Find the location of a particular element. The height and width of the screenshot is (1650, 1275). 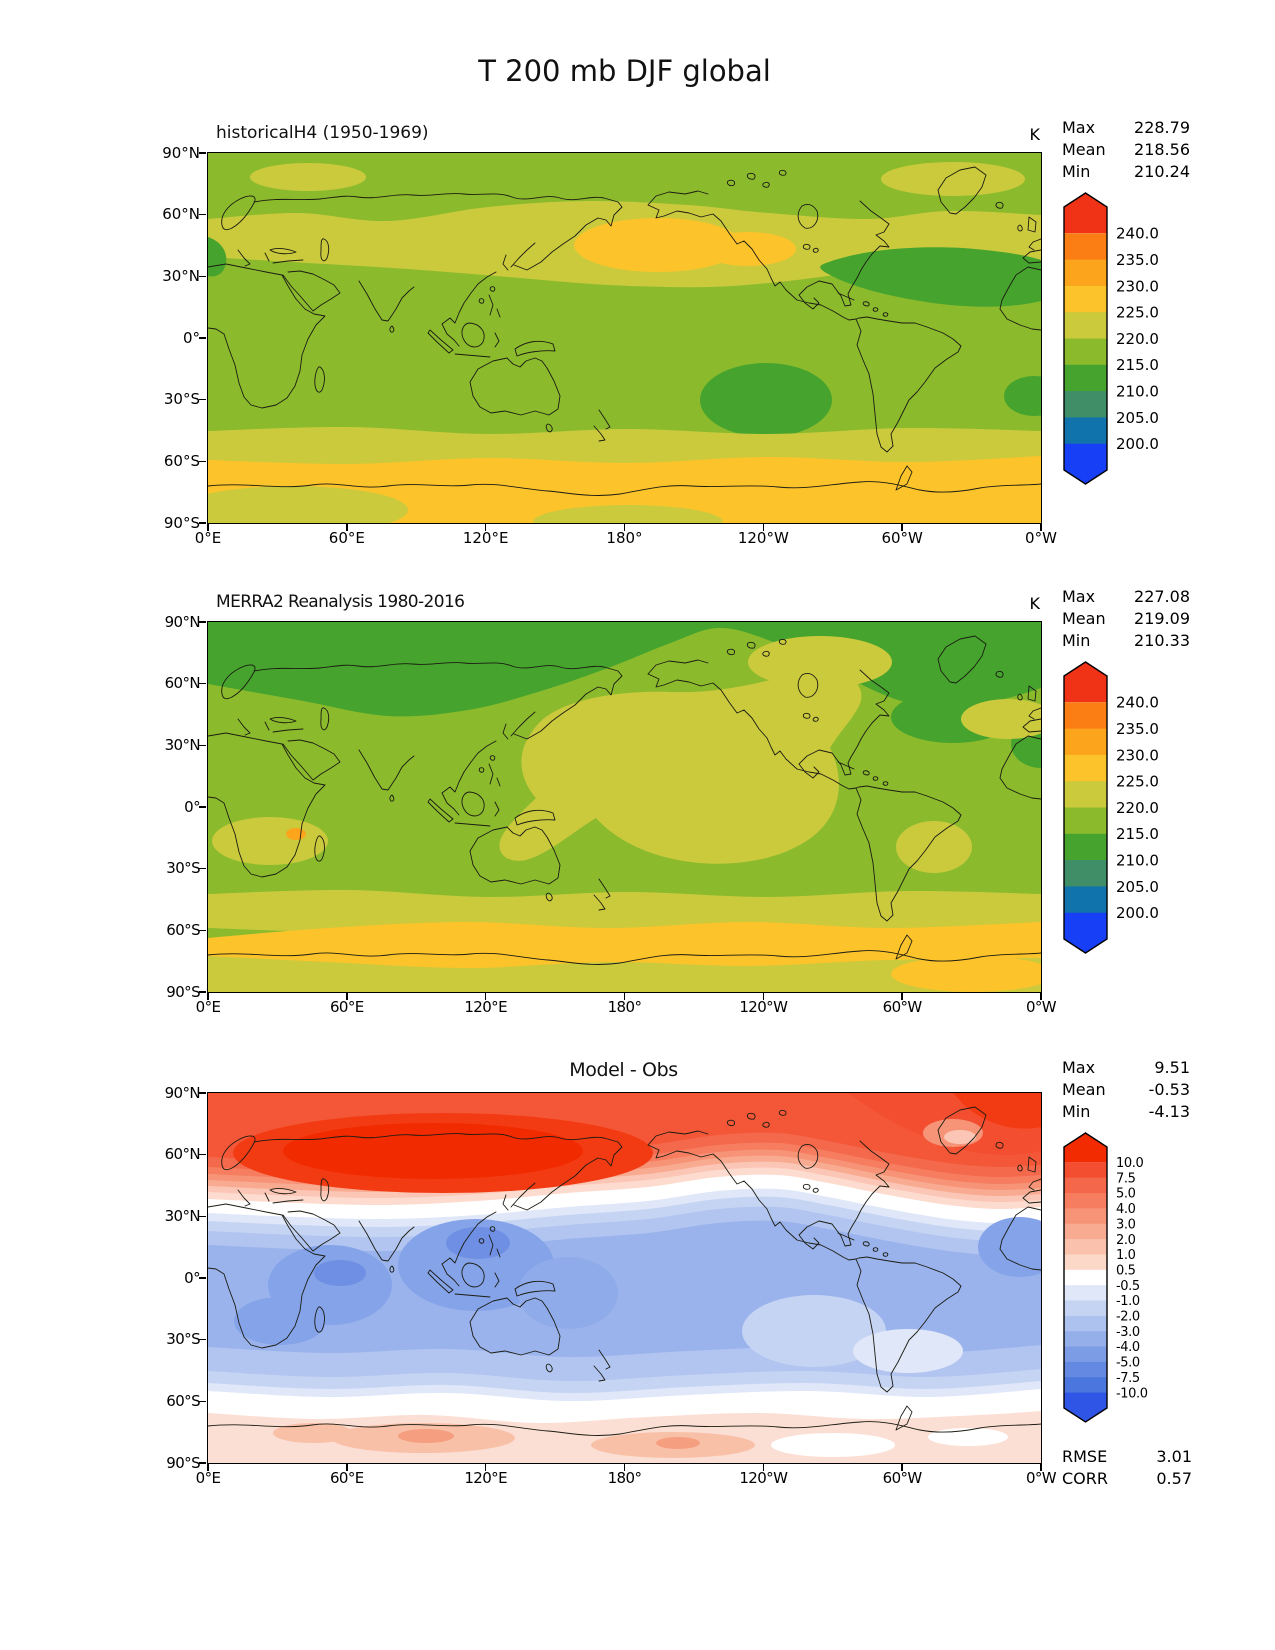

colorbar-tick-label: 4.0 is located at coordinates (1126, 1209).